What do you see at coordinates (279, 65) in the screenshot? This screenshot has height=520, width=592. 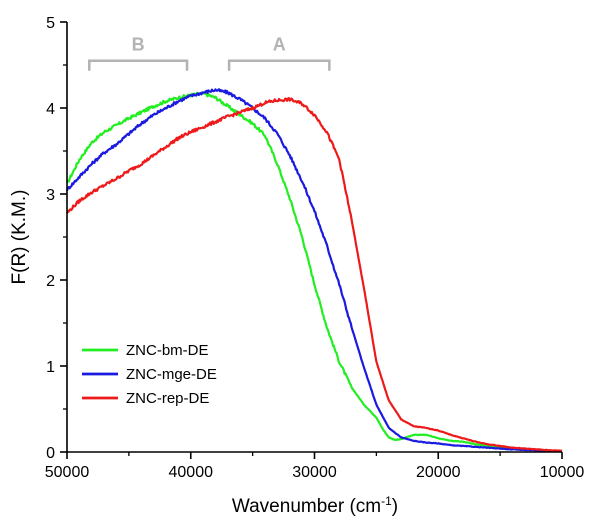 I see `annotation-bracket-A` at bounding box center [279, 65].